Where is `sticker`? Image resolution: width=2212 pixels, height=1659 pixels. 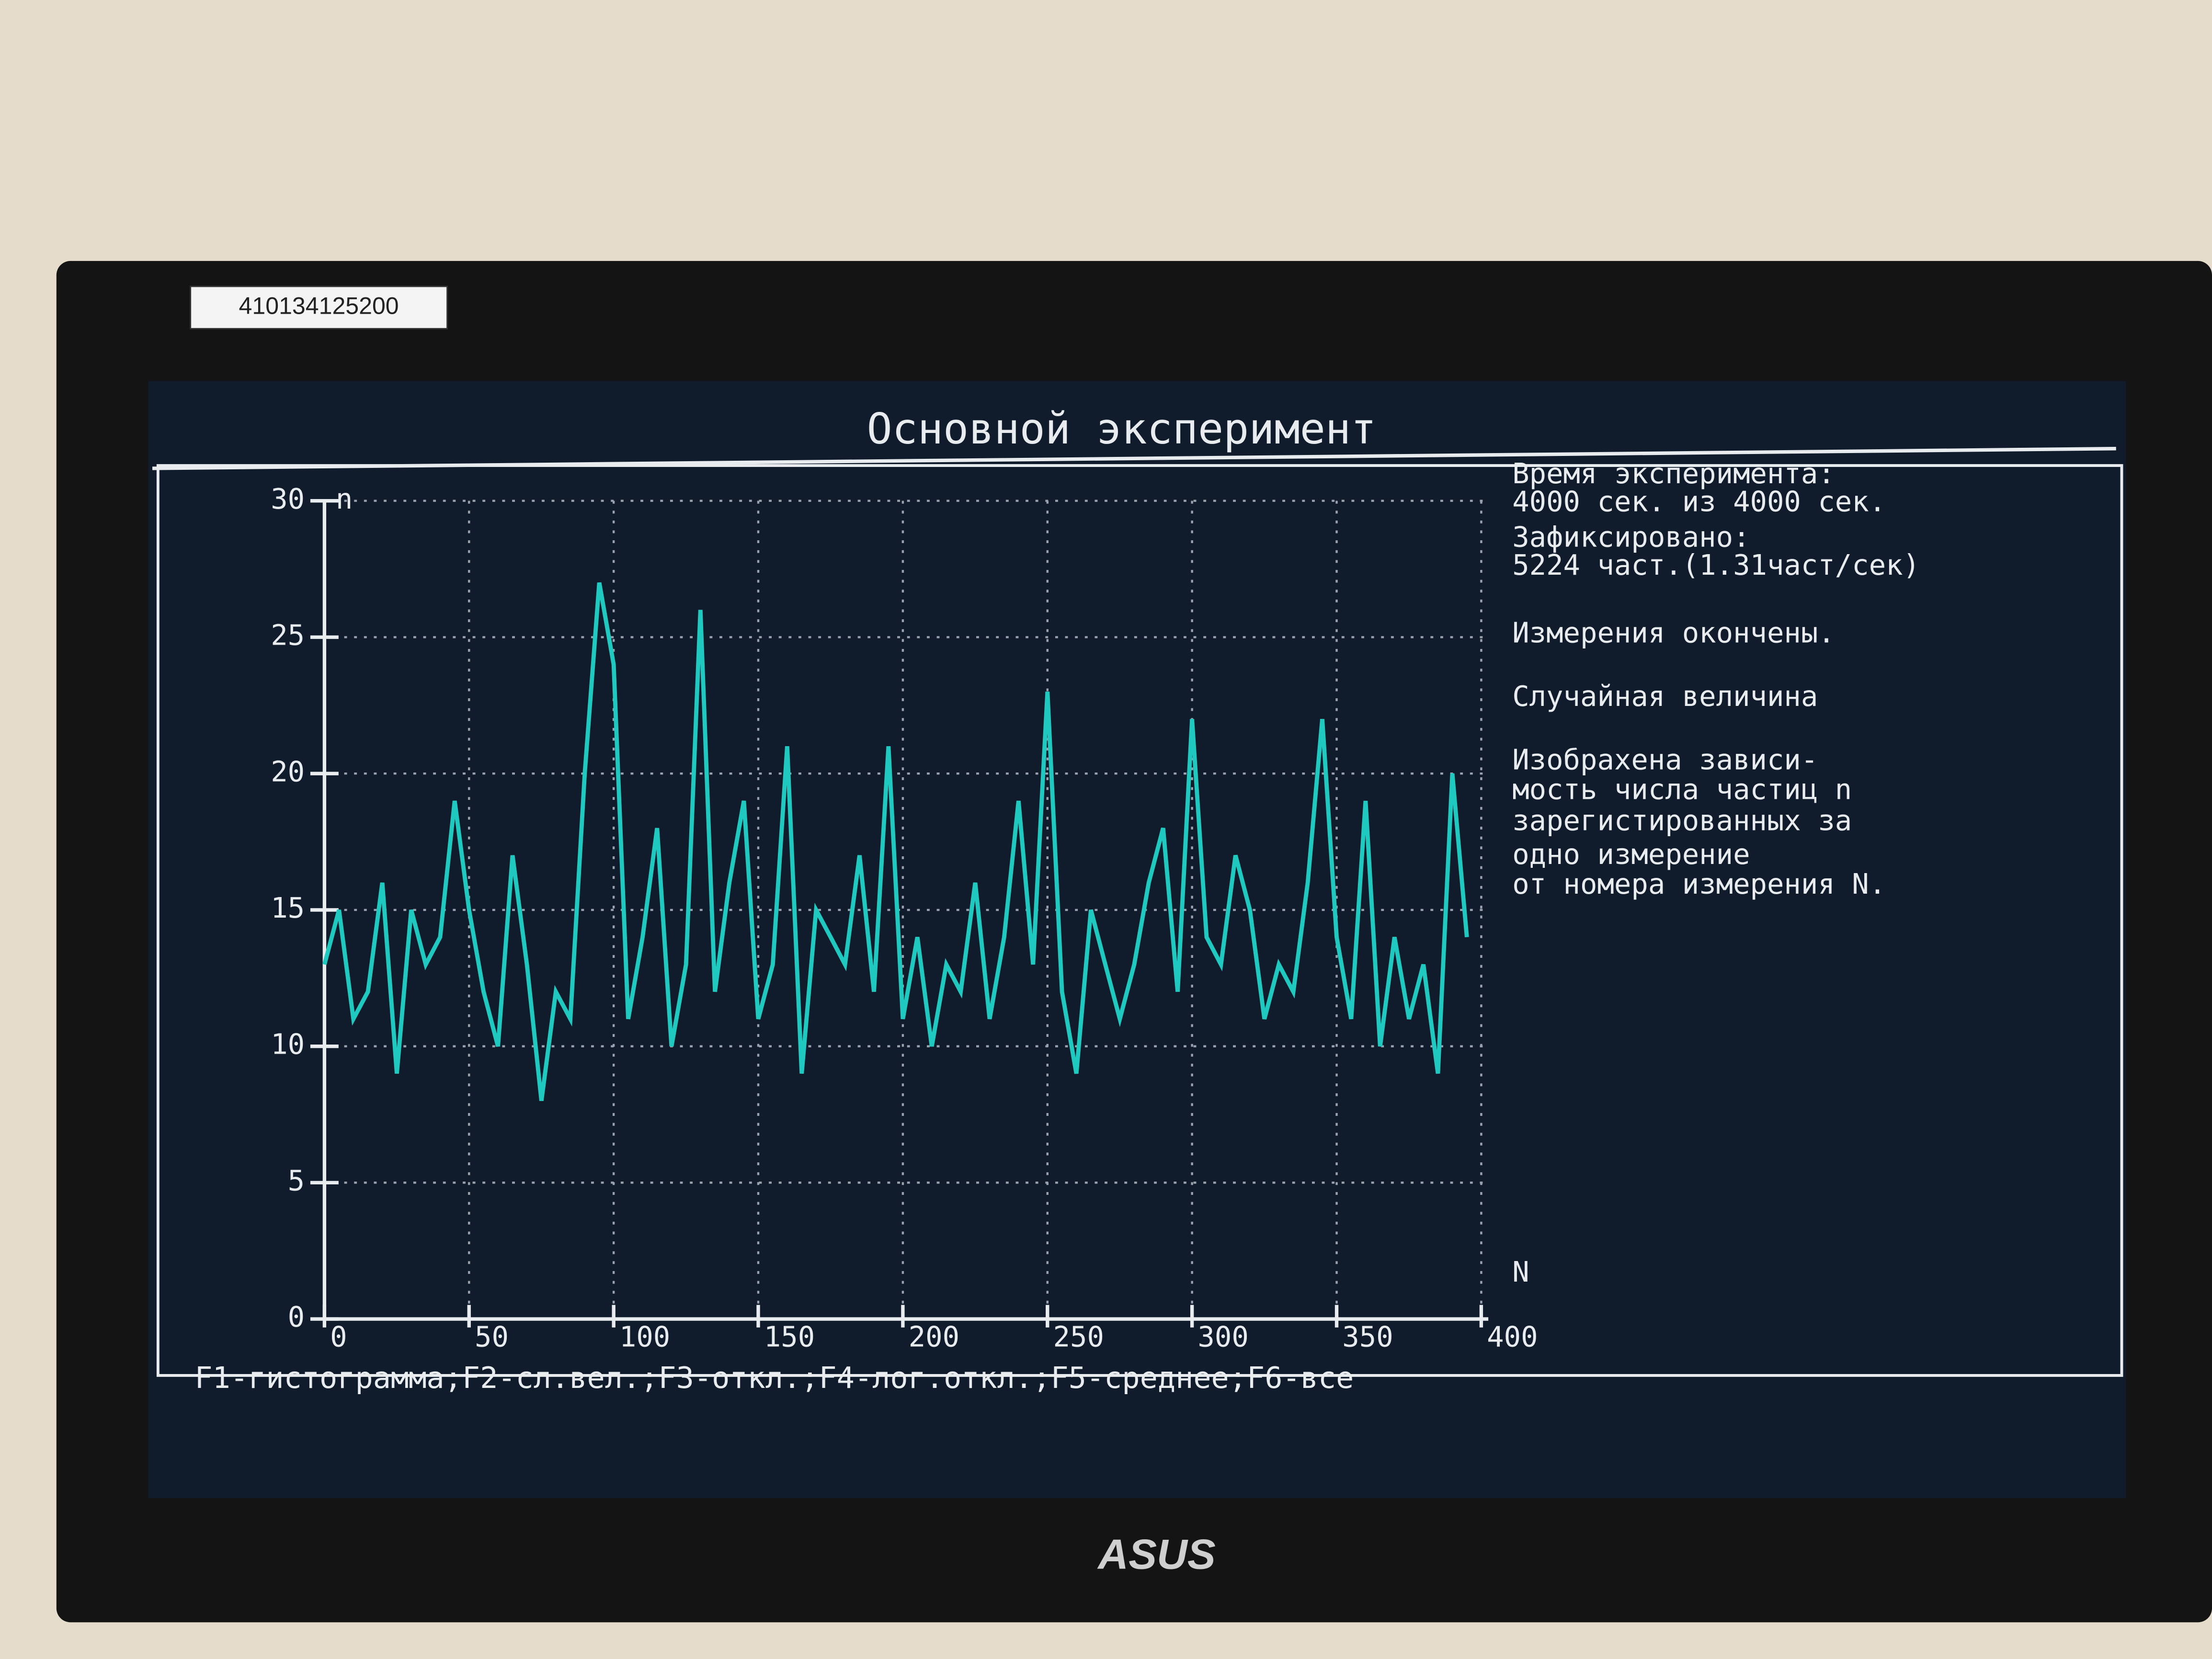 sticker is located at coordinates (319, 307).